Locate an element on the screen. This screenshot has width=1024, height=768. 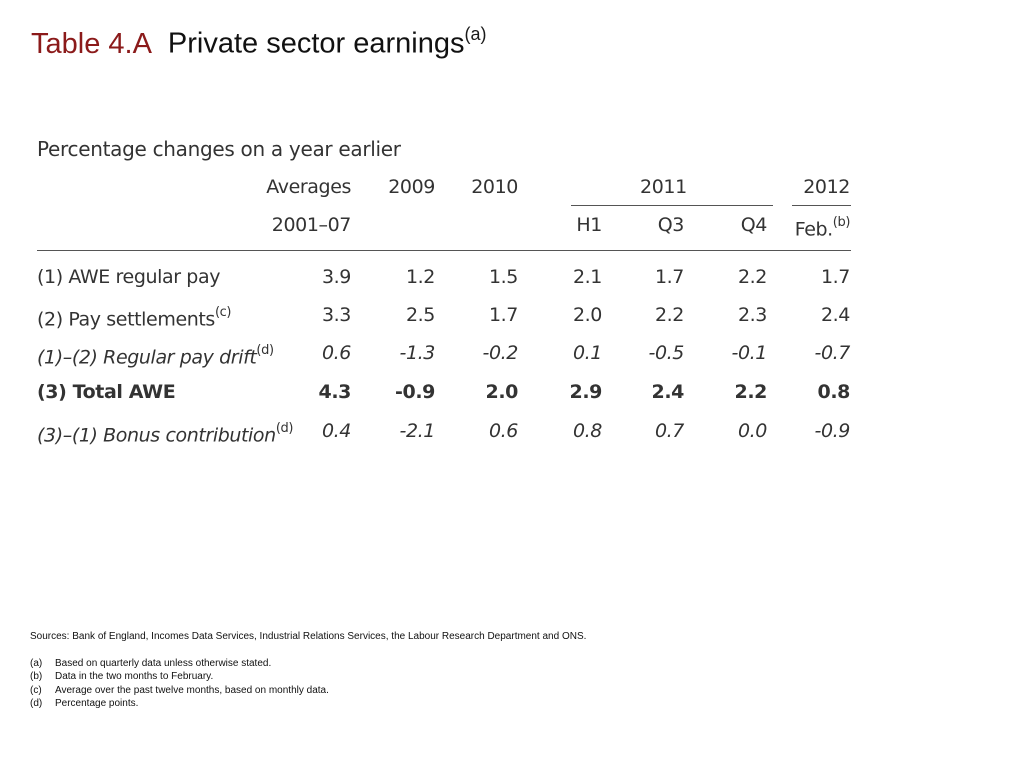
table-cell: 1.5 is located at coordinates (503, 277).